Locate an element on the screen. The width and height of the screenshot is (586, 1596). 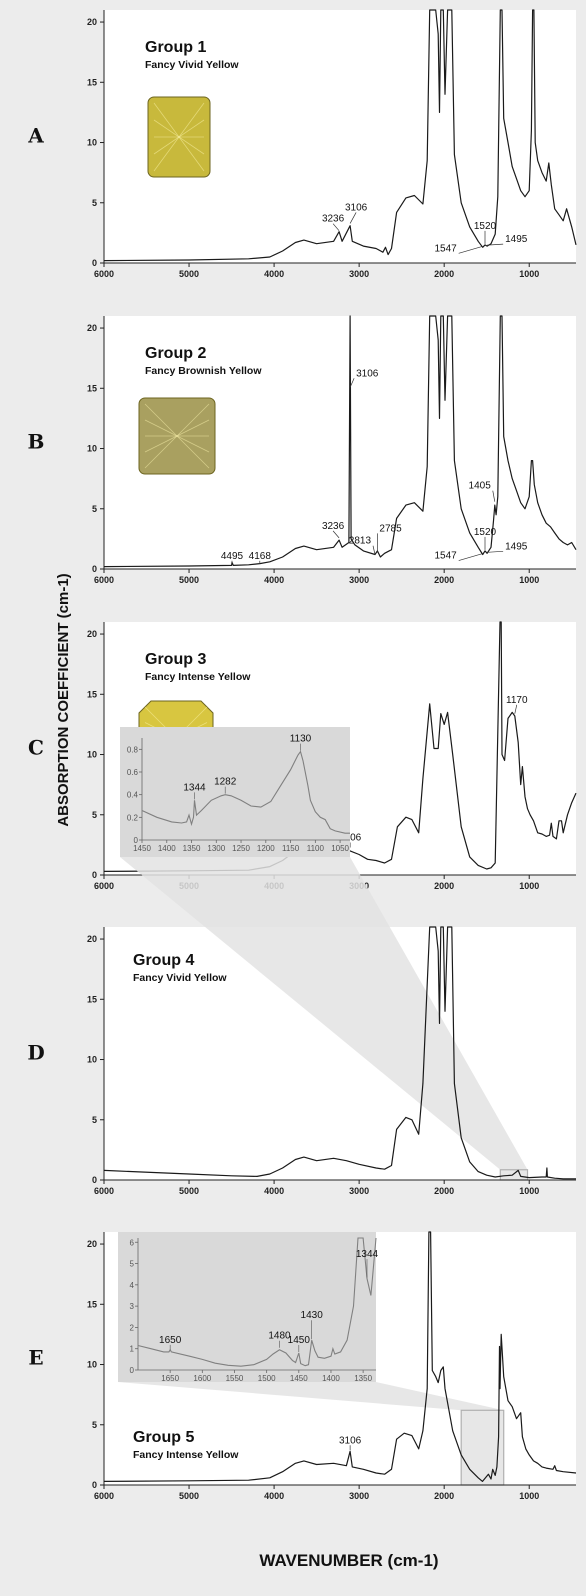
annotation-label: 1405 is located at coordinates (480, 486).